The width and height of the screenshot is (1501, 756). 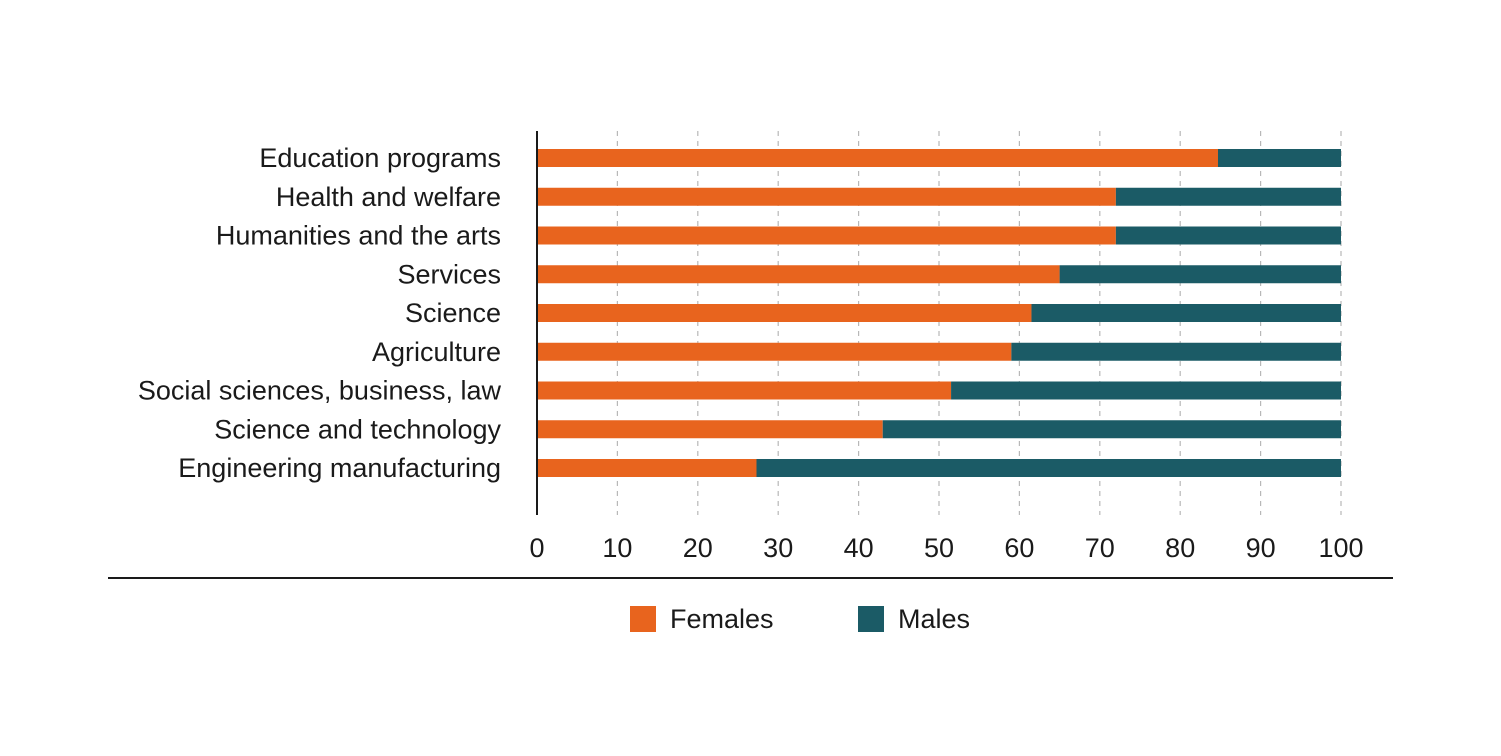 I want to click on x-tick-label-40: 40, so click(x=859, y=548).